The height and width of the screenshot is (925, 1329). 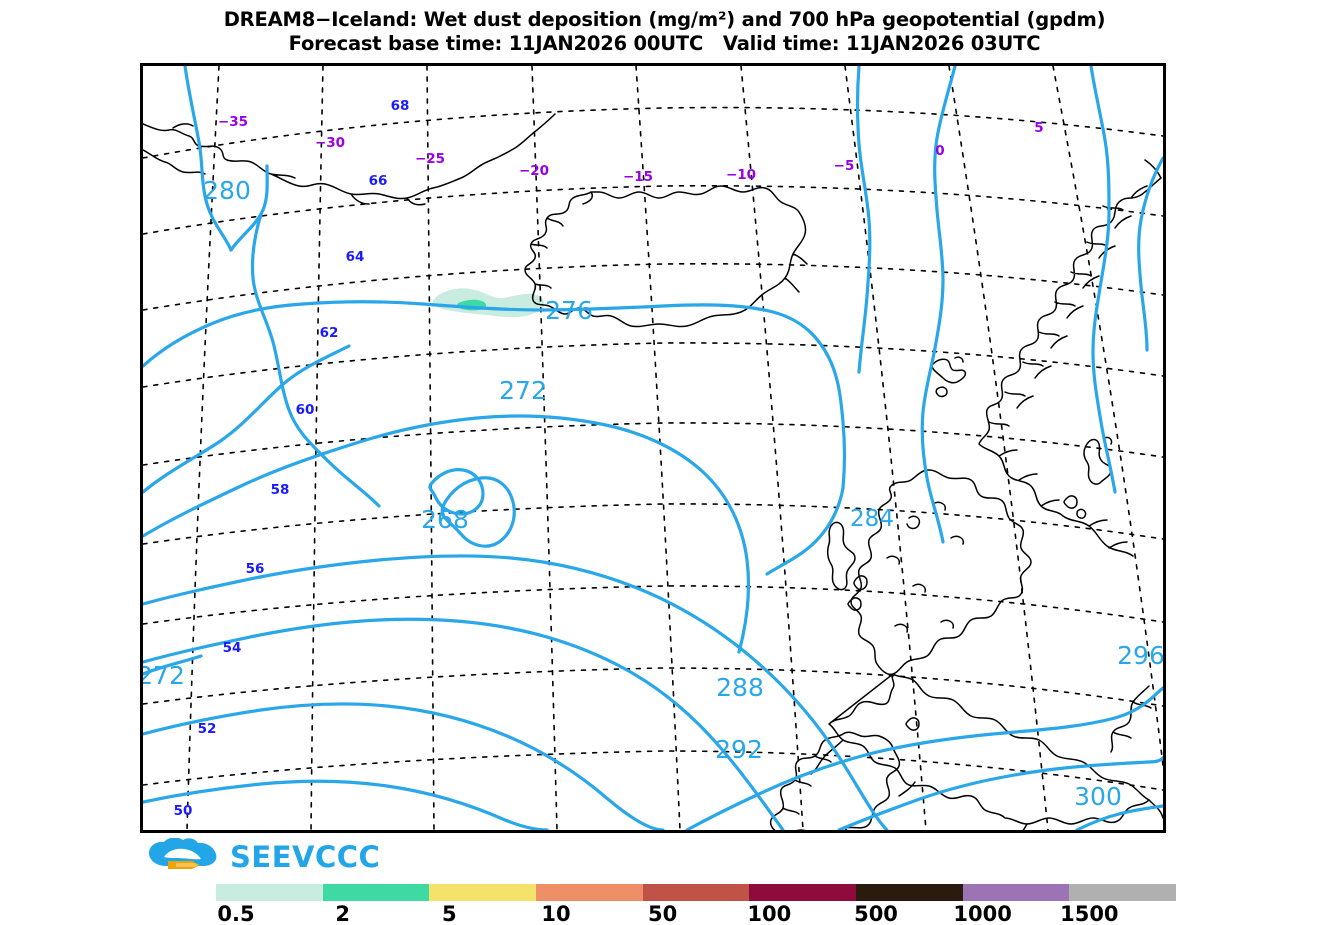 What do you see at coordinates (227, 190) in the screenshot?
I see `contour-label-280: 280` at bounding box center [227, 190].